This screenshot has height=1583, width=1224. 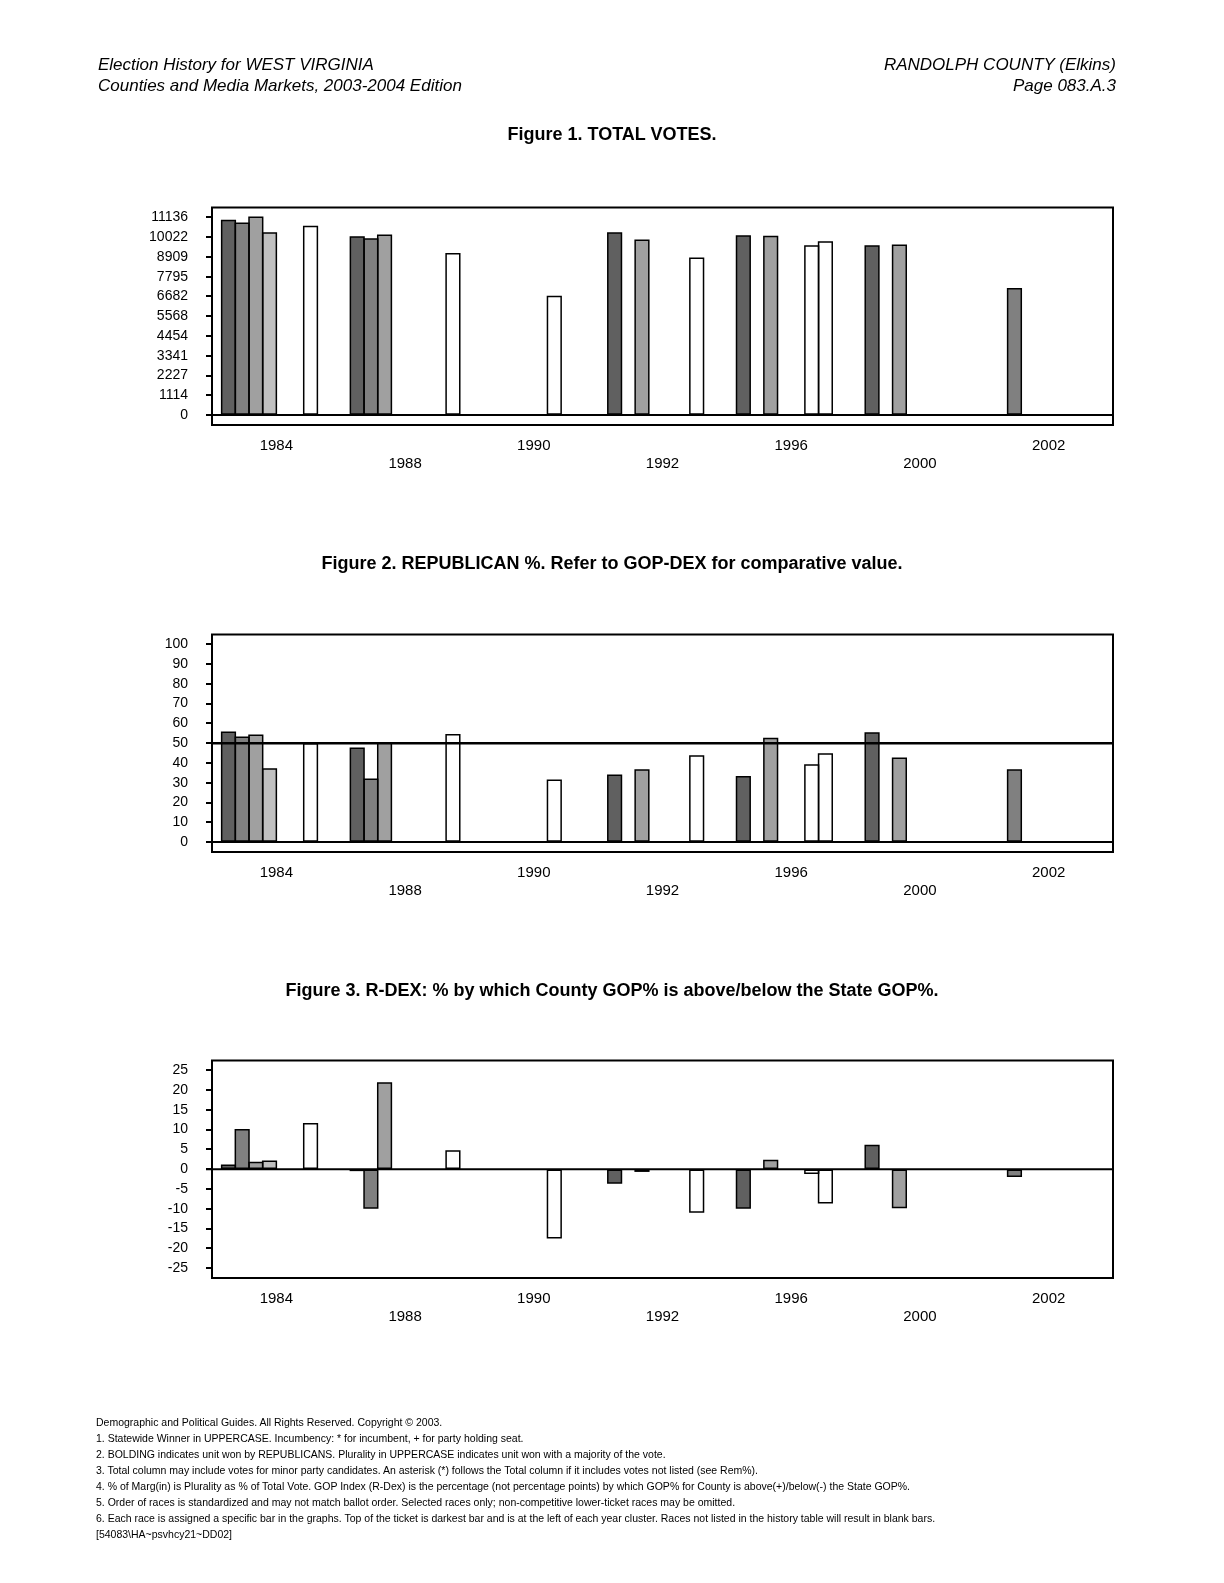 What do you see at coordinates (416, 1502) in the screenshot?
I see `text: 5. Order of races is standardized and may not match ballot order. Selected races only; non-competitive lower-ticket races may be omitted.` at bounding box center [416, 1502].